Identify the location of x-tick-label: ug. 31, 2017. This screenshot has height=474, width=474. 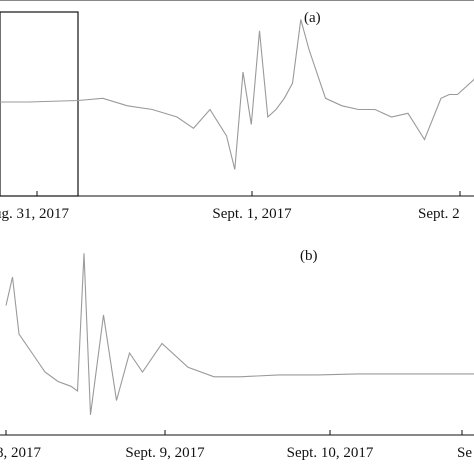
(35, 214).